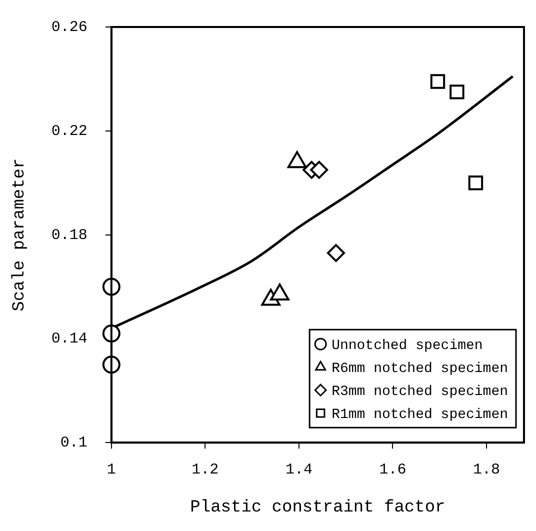 Image resolution: width=536 pixels, height=531 pixels. What do you see at coordinates (20, 235) in the screenshot?
I see `y-axis-title: Scale parameter` at bounding box center [20, 235].